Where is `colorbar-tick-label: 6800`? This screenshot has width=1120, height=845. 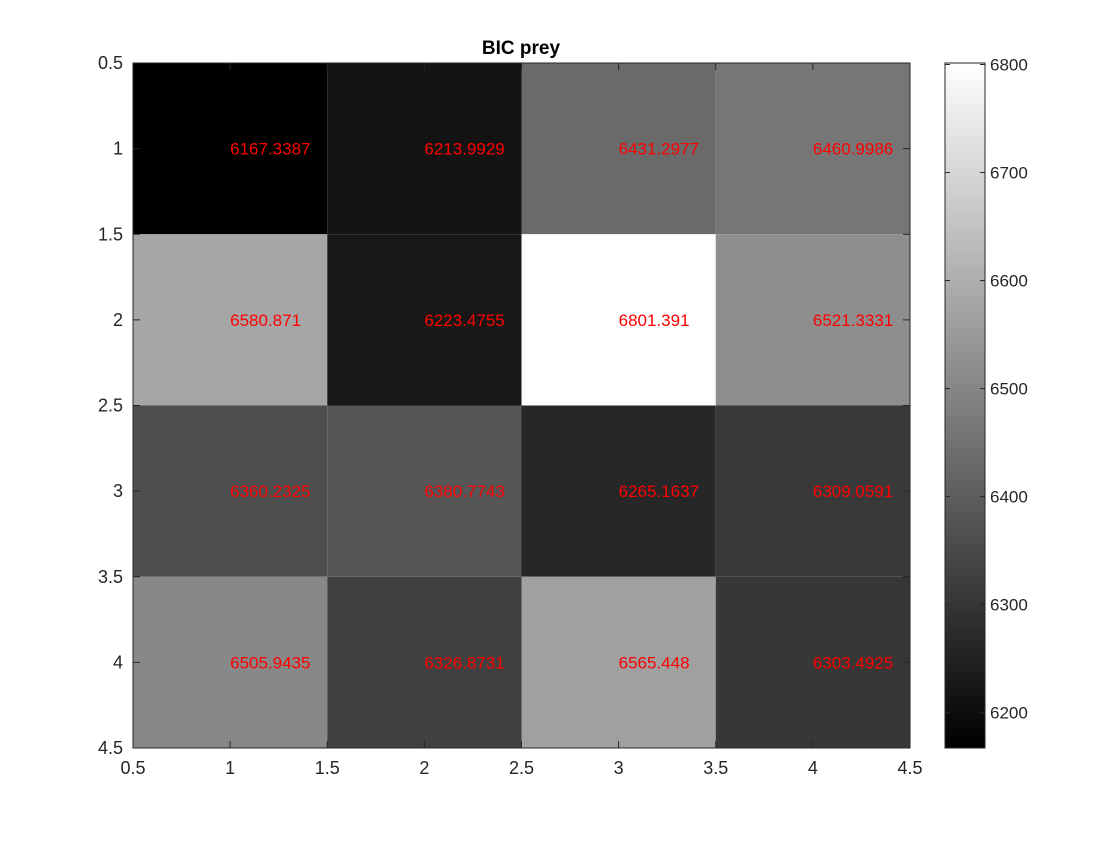 colorbar-tick-label: 6800 is located at coordinates (1009, 65).